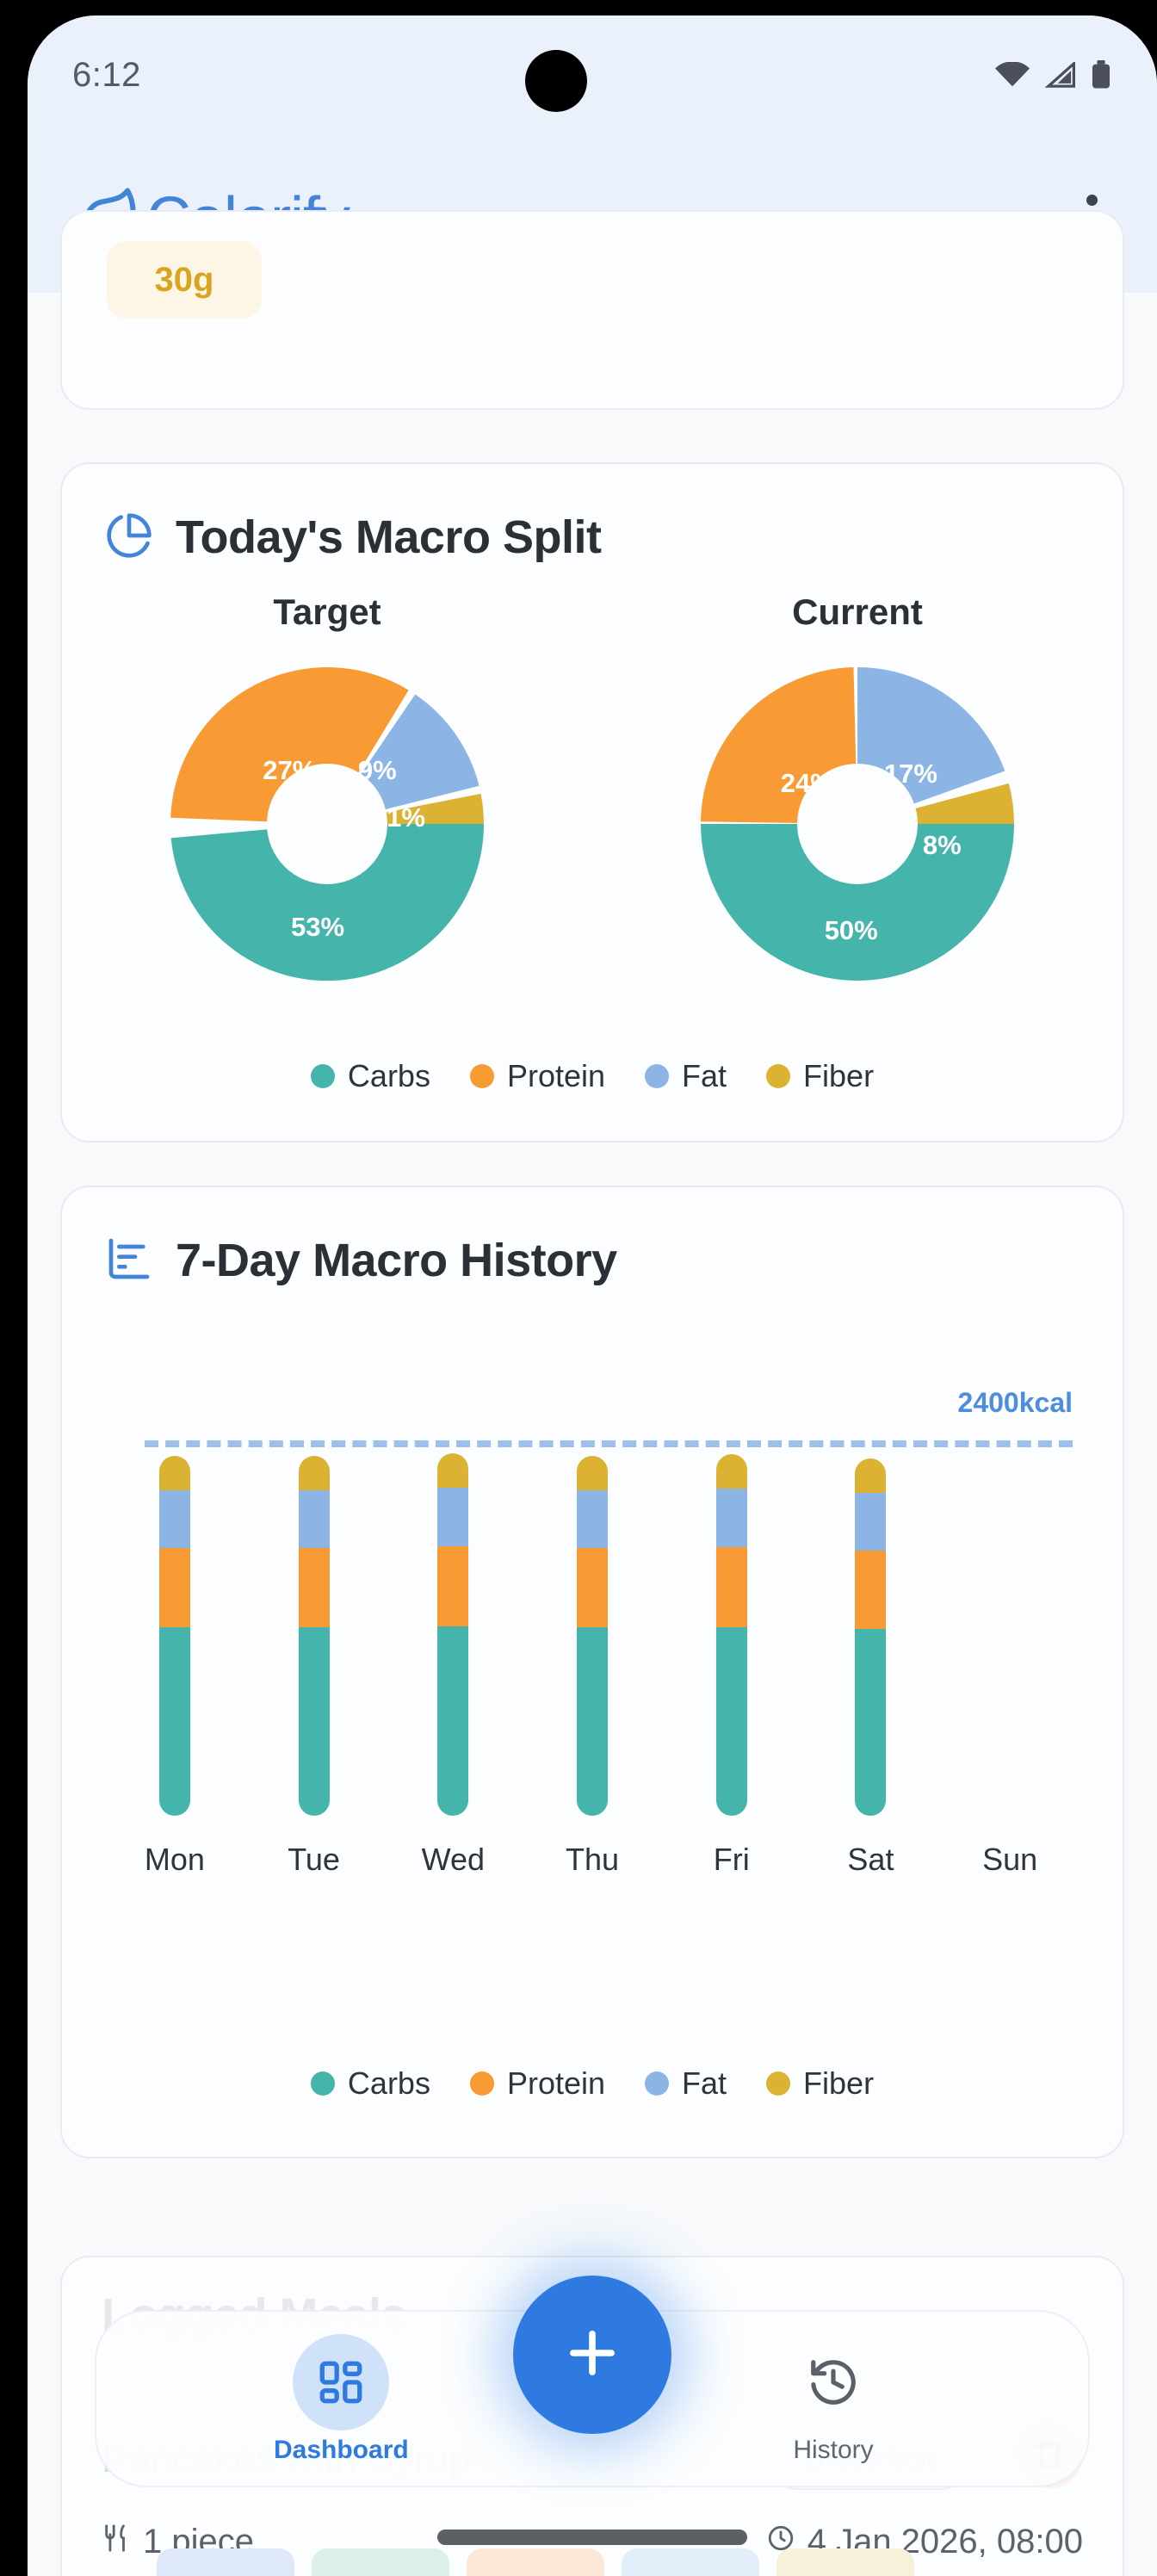  Describe the element at coordinates (593, 1859) in the screenshot. I see `bar-label-thu: Thu` at that location.